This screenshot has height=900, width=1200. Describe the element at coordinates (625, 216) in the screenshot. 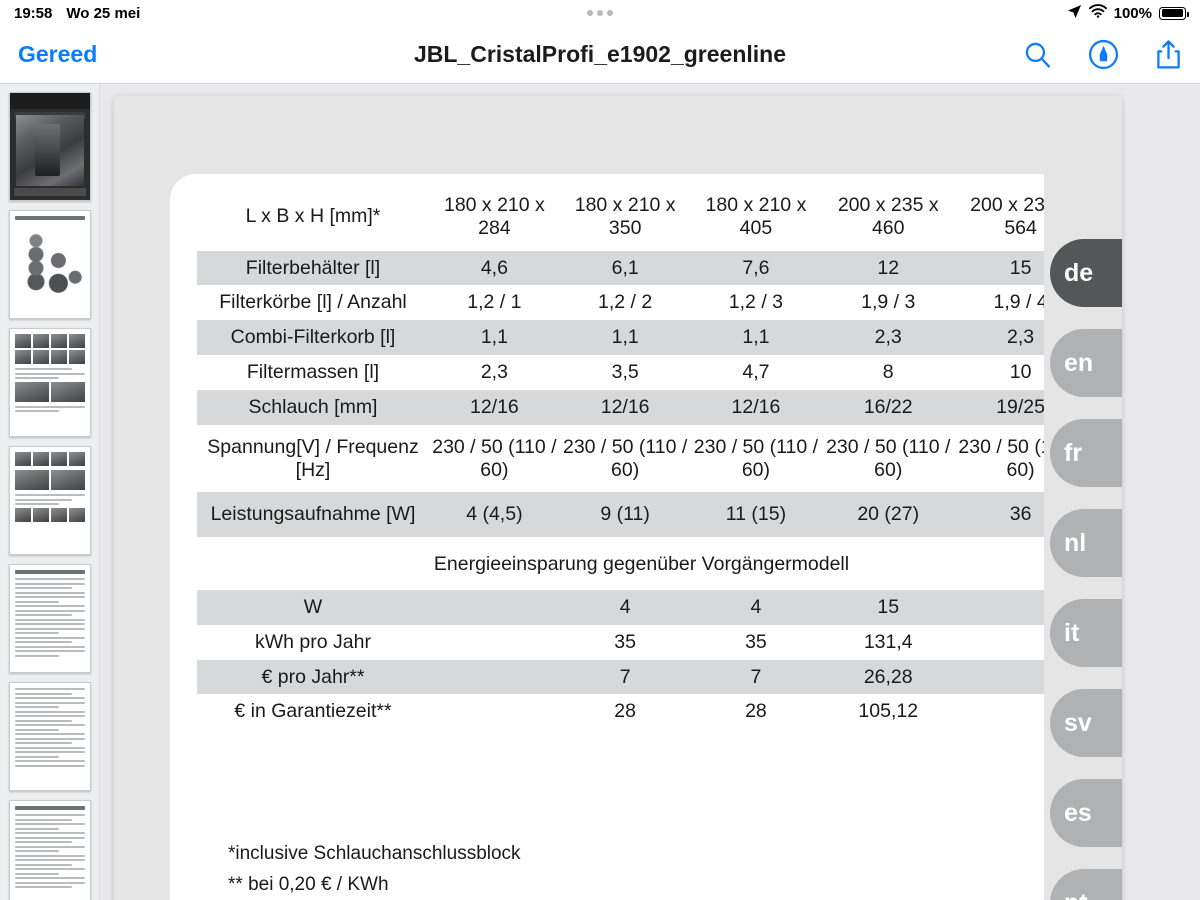

I see `cell: 180 x 210 x 350` at that location.